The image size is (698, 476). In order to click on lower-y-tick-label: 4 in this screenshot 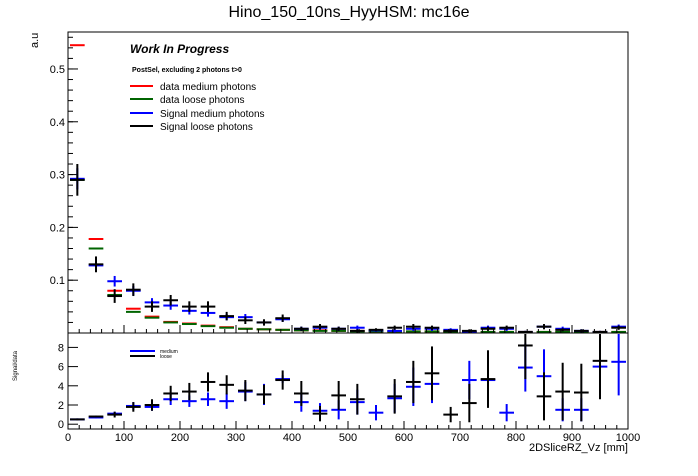, I will do `click(61, 387)`.